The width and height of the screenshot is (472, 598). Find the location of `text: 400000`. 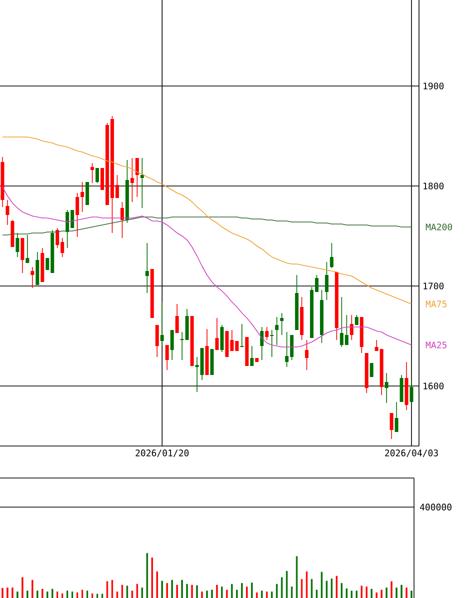

text: 400000 is located at coordinates (436, 507).